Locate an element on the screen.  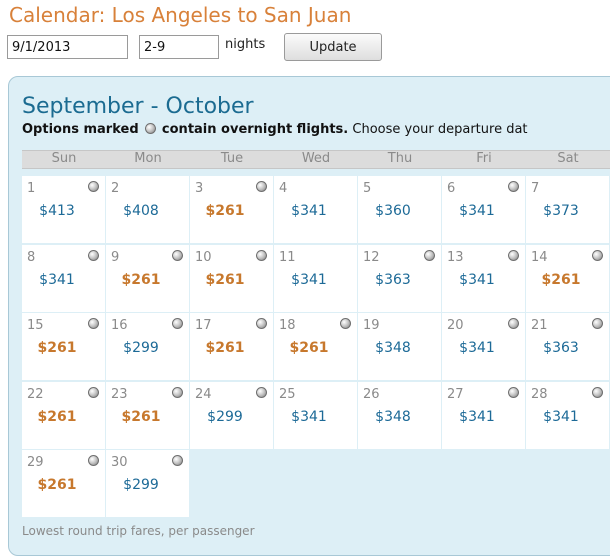
nights-input is located at coordinates (179, 47).